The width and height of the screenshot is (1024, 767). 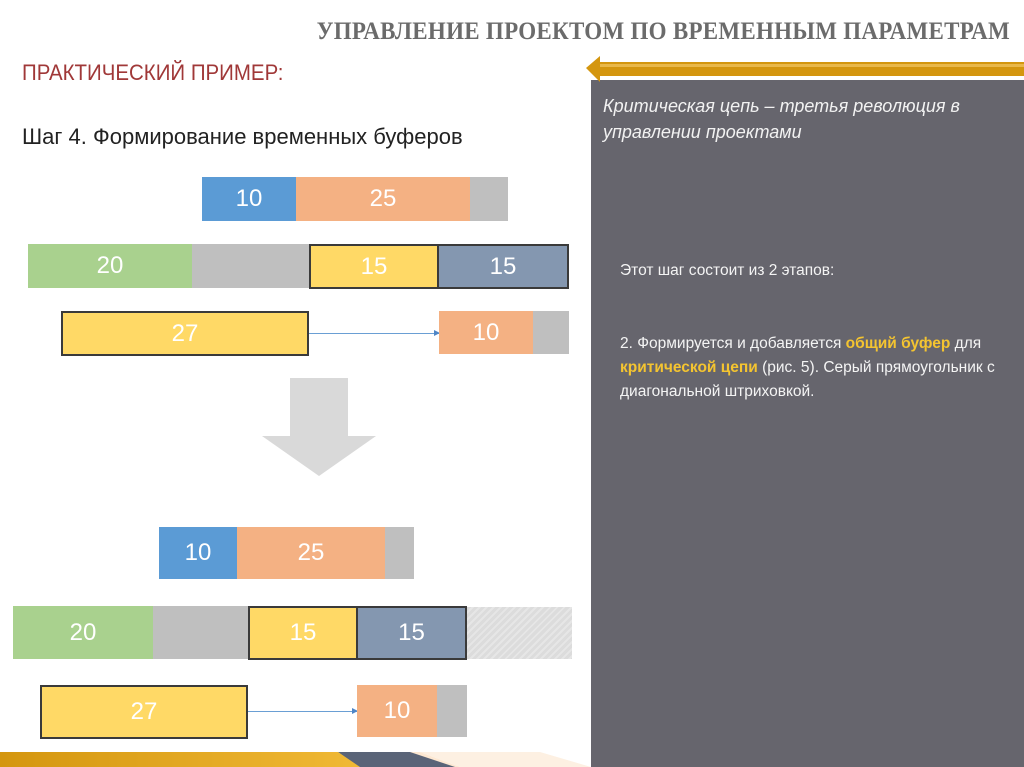 What do you see at coordinates (966, 343) in the screenshot?
I see `item-mid: для` at bounding box center [966, 343].